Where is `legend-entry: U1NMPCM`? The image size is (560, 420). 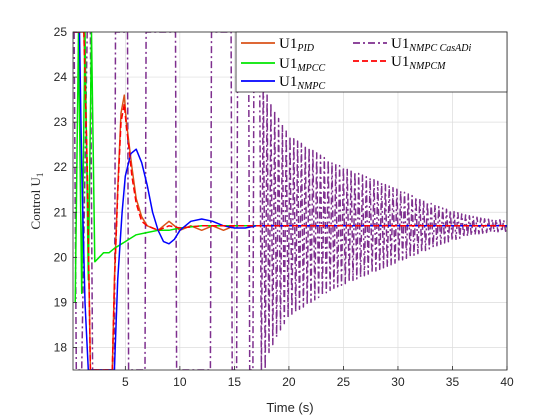
legend-entry: U1NMPCM is located at coordinates (418, 63).